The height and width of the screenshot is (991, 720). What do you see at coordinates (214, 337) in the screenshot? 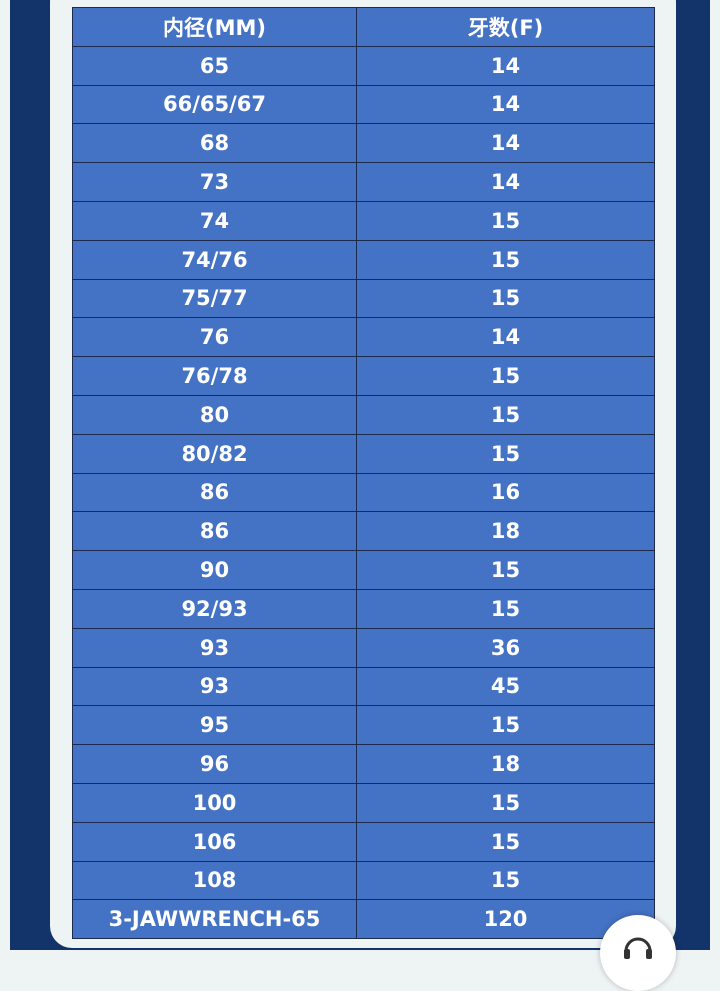
I see `inner-diameter-cell: 76` at bounding box center [214, 337].